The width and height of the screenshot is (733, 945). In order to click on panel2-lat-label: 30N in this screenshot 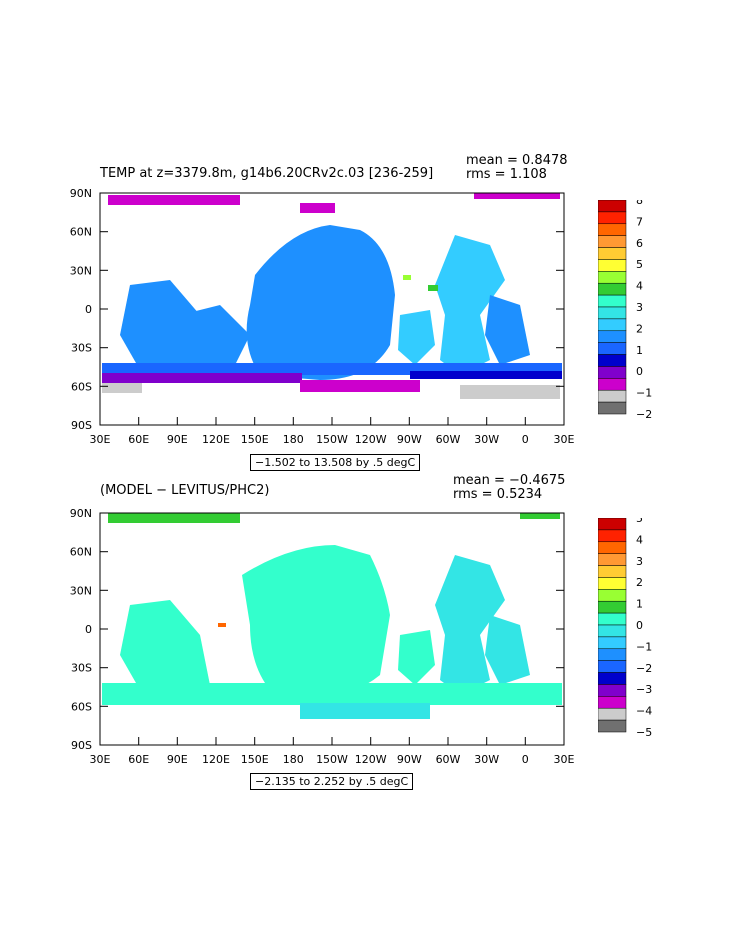, I will do `click(81, 590)`.